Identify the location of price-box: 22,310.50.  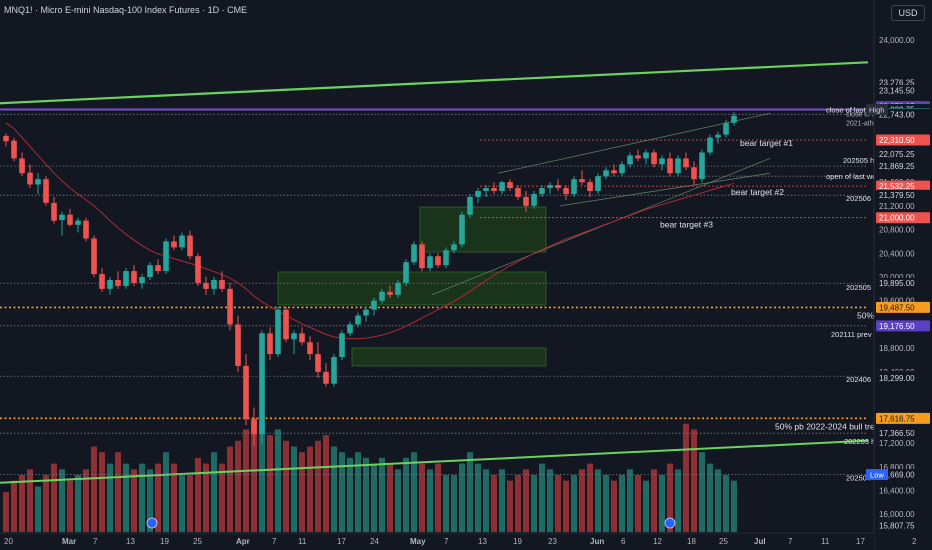
(897, 140).